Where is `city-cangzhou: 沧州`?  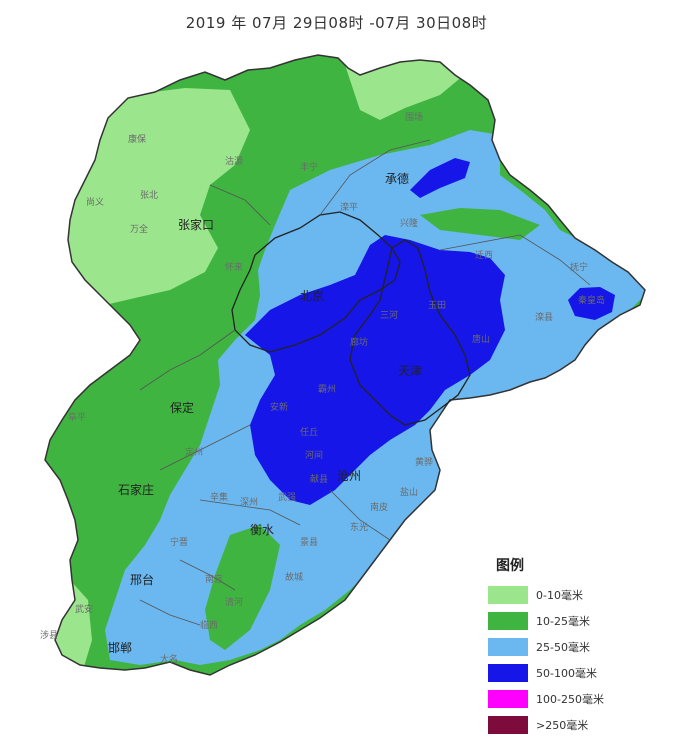
city-cangzhou: 沧州 is located at coordinates (349, 475).